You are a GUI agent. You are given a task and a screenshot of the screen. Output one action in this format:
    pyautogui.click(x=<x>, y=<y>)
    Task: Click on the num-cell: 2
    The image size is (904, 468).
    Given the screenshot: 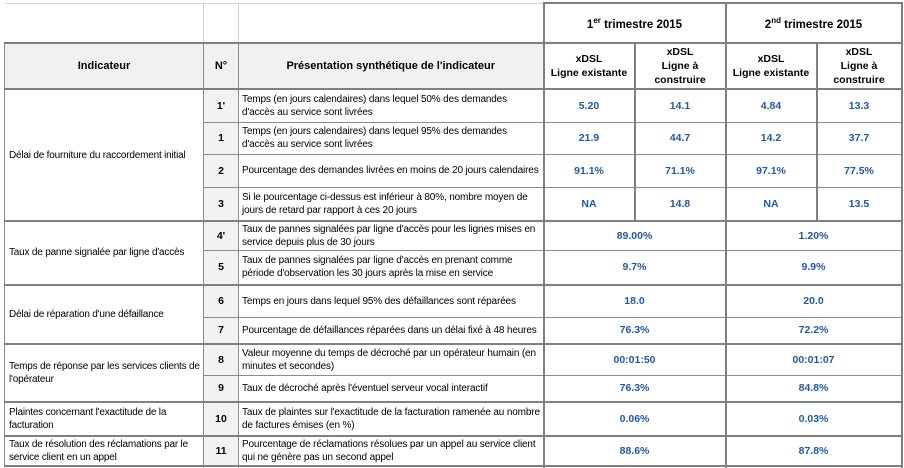 What is the action you would take?
    pyautogui.click(x=221, y=170)
    